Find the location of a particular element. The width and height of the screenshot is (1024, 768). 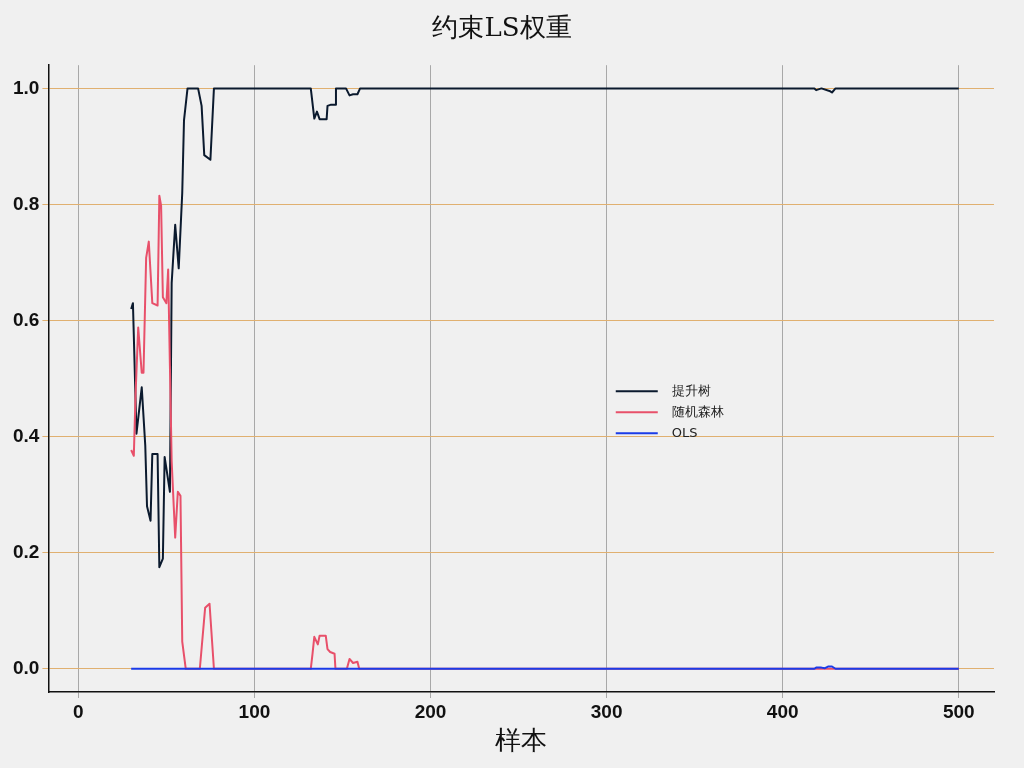

x-tick-label: 100 is located at coordinates (254, 711).